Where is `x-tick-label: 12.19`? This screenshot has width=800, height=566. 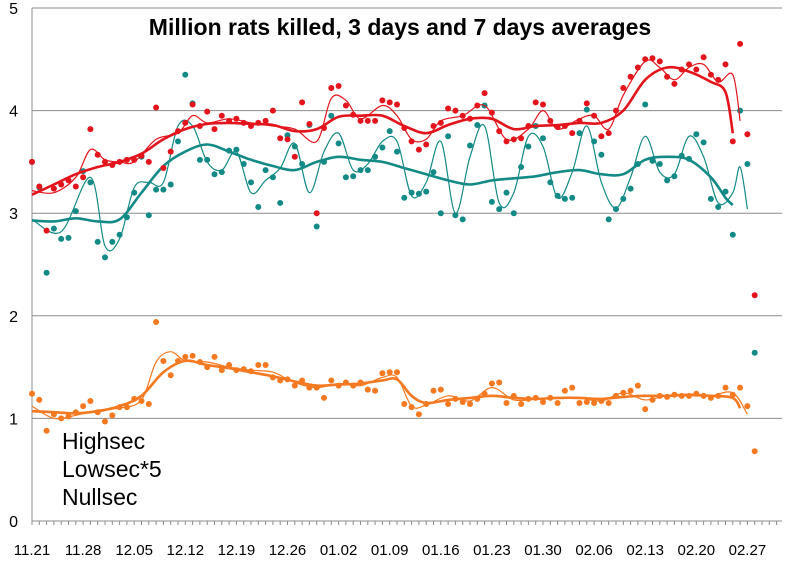 x-tick-label: 12.19 is located at coordinates (237, 550).